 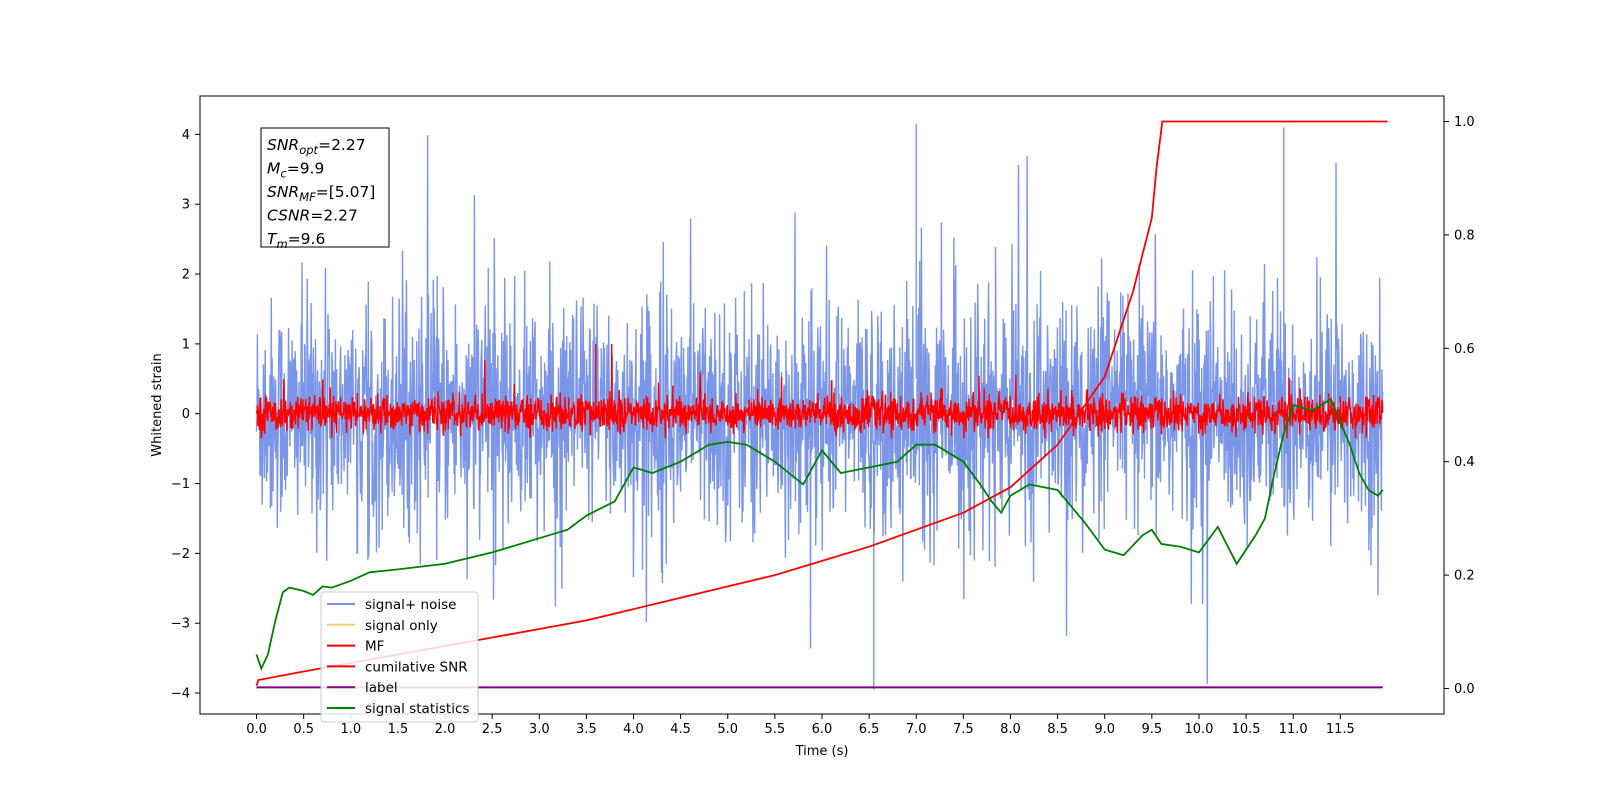 What do you see at coordinates (281, 244) in the screenshot?
I see `annotation-subscript: m` at bounding box center [281, 244].